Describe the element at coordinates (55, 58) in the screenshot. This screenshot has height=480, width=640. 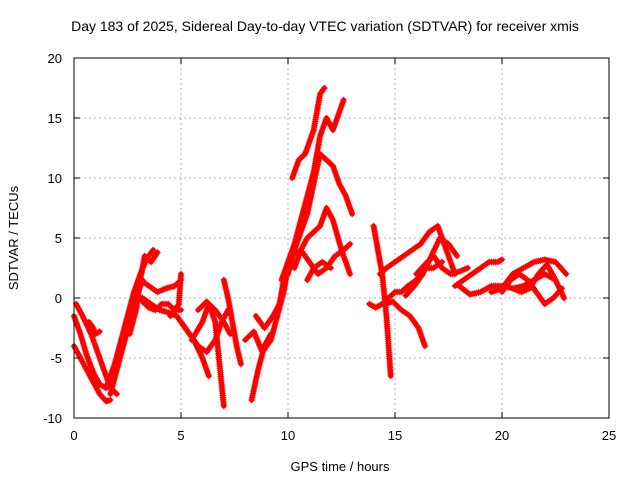
I see `y-tick-label: 20` at that location.